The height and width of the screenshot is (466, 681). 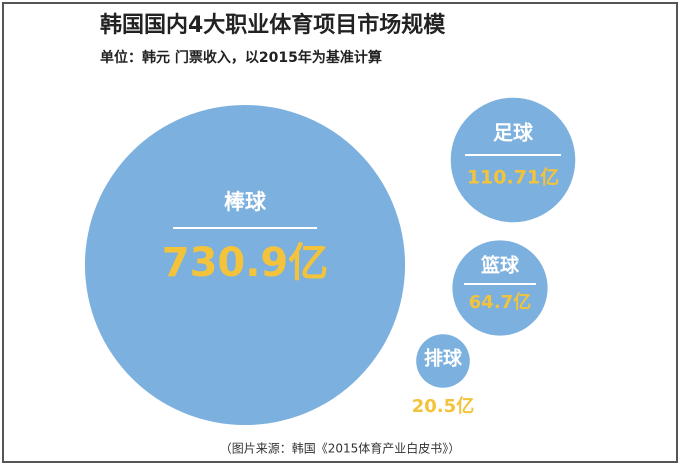 What do you see at coordinates (513, 177) in the screenshot?
I see `value-label: 110.71亿` at bounding box center [513, 177].